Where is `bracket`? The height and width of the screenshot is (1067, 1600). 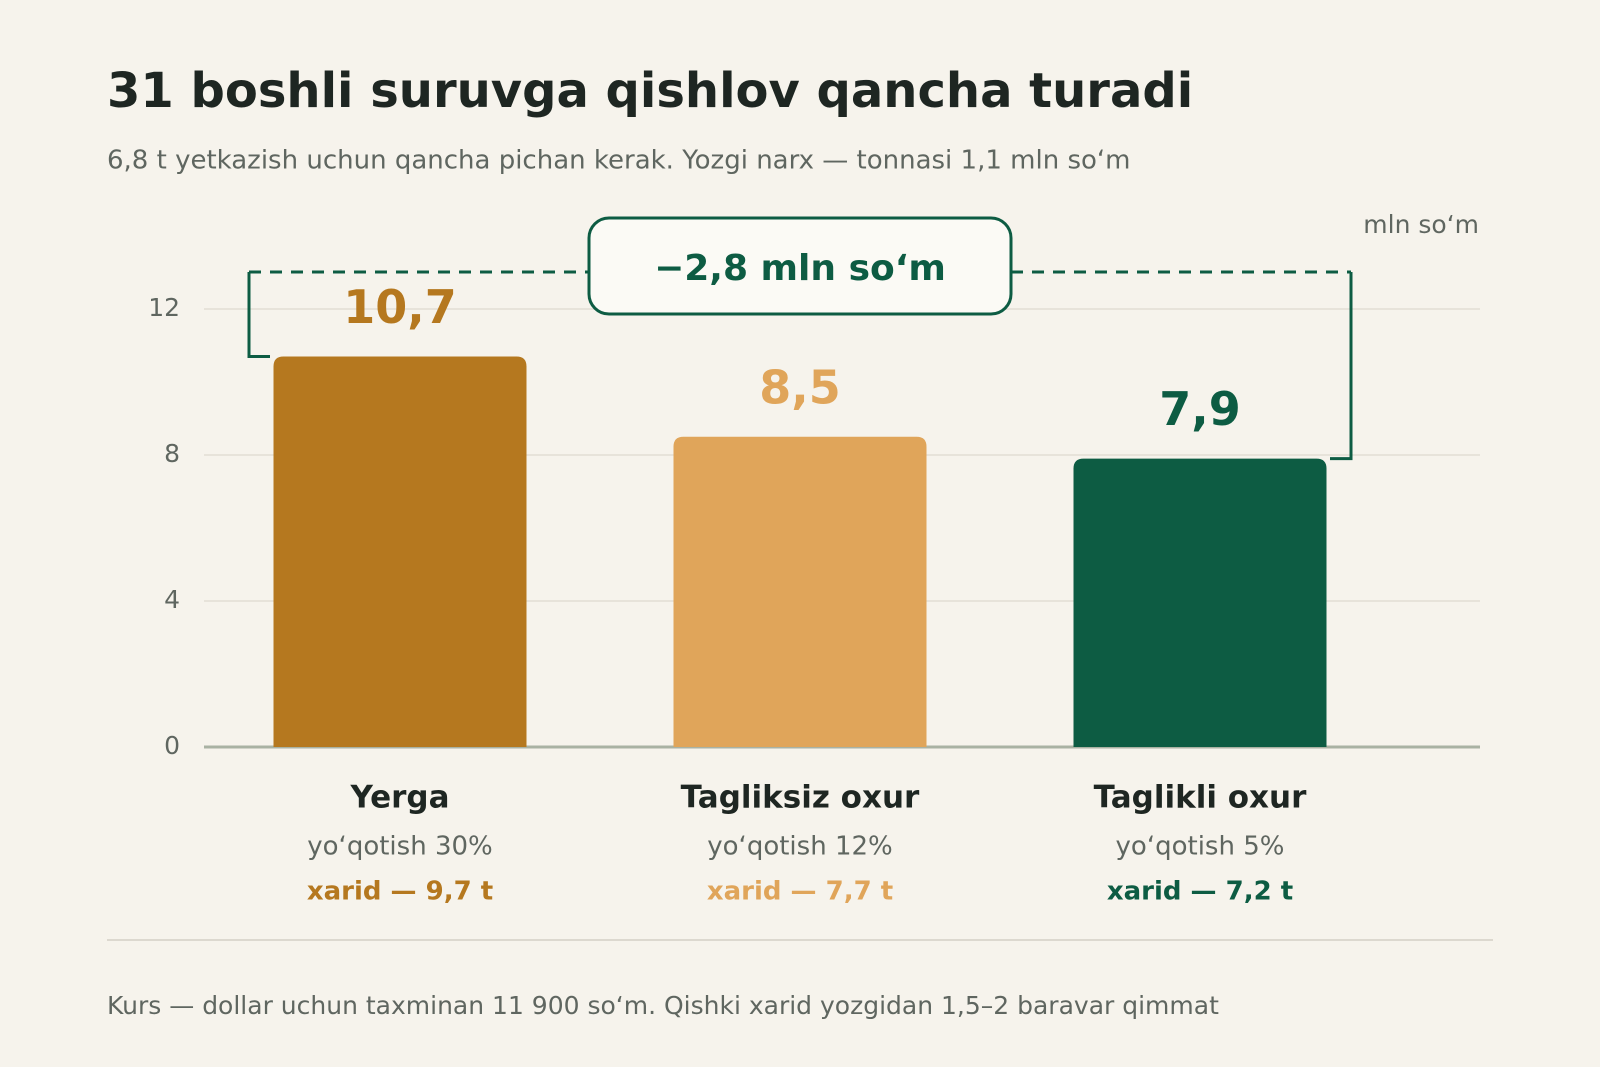
bracket is located at coordinates (800, 366).